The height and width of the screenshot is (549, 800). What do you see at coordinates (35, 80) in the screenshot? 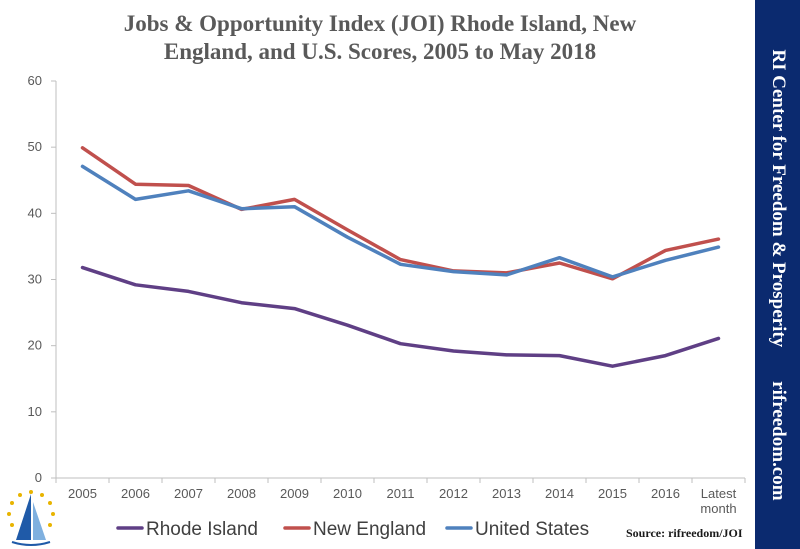
I see `y-tick-label: 60` at bounding box center [35, 80].